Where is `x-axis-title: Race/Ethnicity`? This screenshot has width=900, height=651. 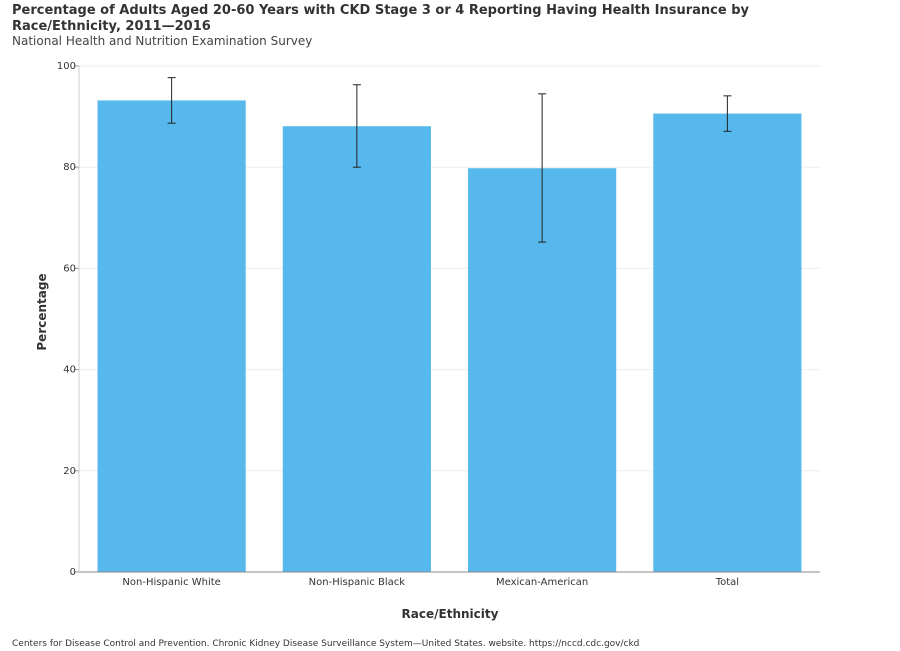 x-axis-title: Race/Ethnicity is located at coordinates (450, 614).